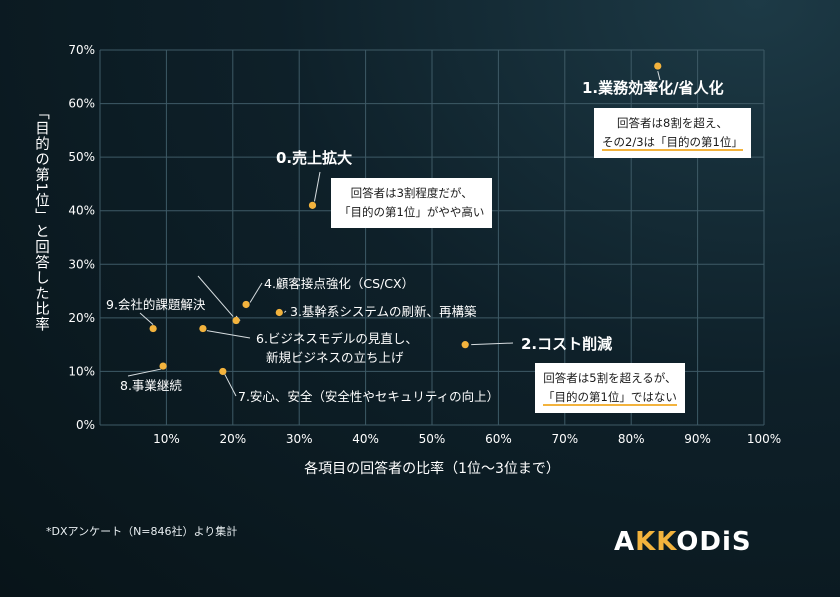 Image resolution: width=840 pixels, height=597 pixels. I want to click on y-tick-label: 0%, so click(85, 425).